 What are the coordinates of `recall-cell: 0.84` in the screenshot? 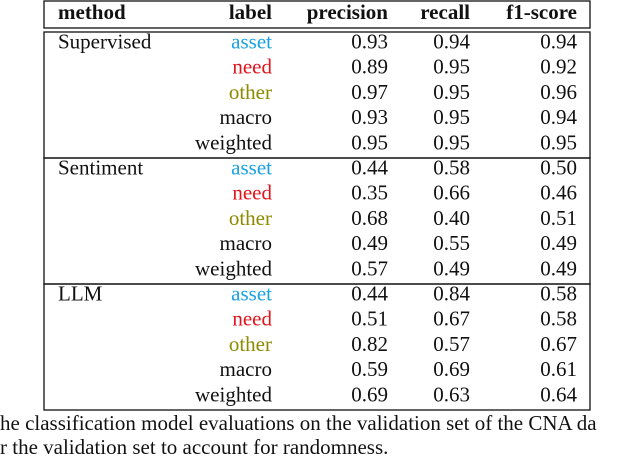 It's located at (451, 293).